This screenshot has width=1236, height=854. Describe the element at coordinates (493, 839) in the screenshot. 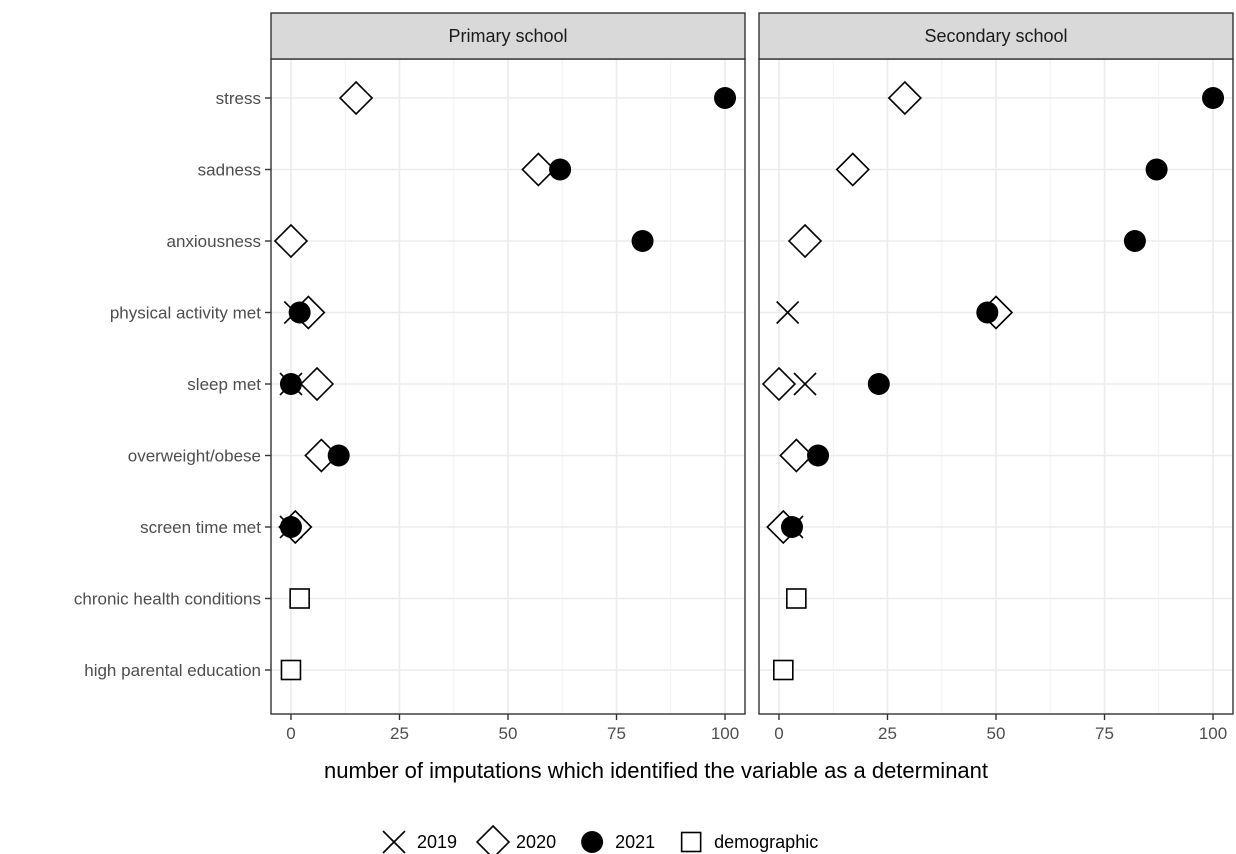

I see `legend-key-2020` at that location.